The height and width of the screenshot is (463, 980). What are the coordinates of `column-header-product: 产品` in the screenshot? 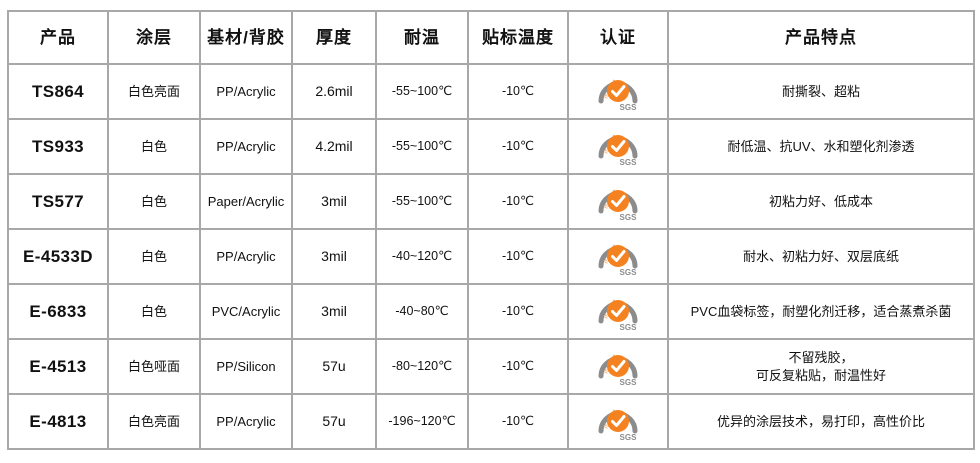 It's located at (58, 37).